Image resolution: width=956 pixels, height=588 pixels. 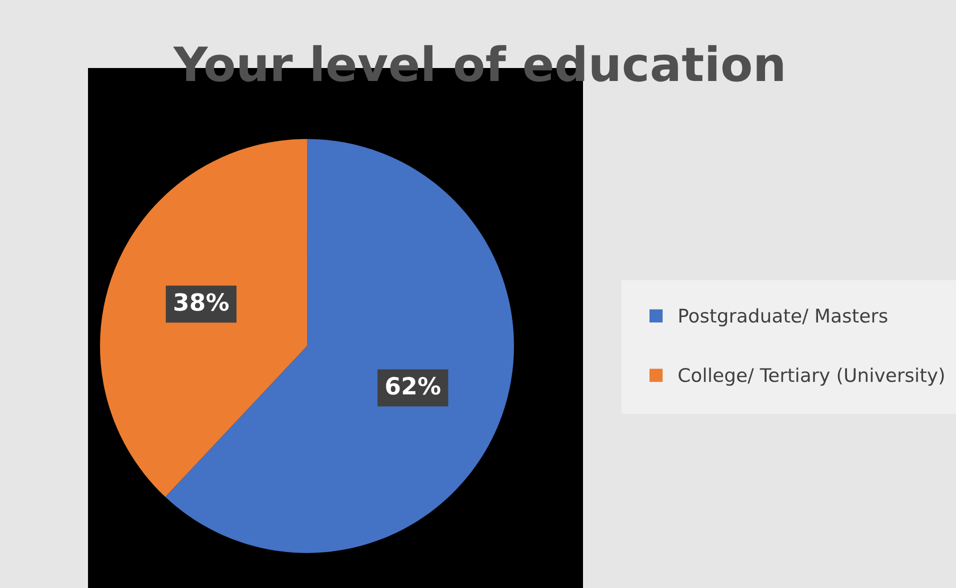 I want to click on data-label: 62%, so click(x=413, y=385).